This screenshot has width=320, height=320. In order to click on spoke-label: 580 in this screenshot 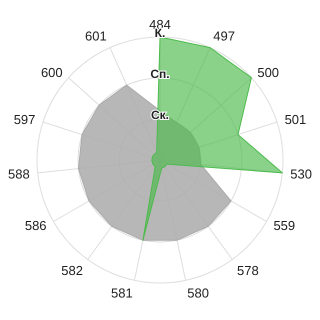, I will do `click(198, 292)`.